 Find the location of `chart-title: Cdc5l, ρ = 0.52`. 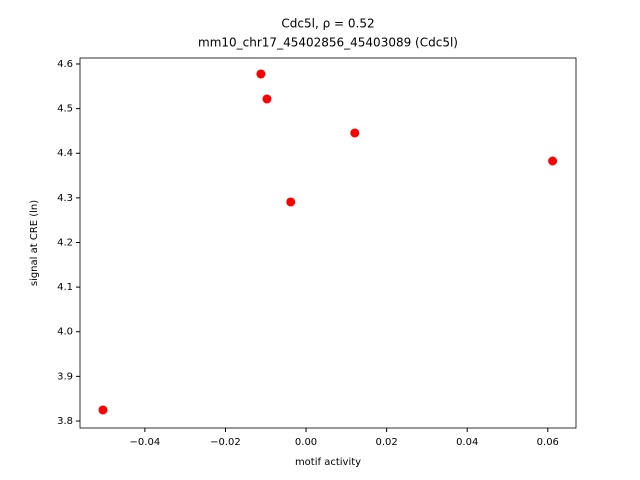

chart-title: Cdc5l, ρ = 0.52 is located at coordinates (327, 24).